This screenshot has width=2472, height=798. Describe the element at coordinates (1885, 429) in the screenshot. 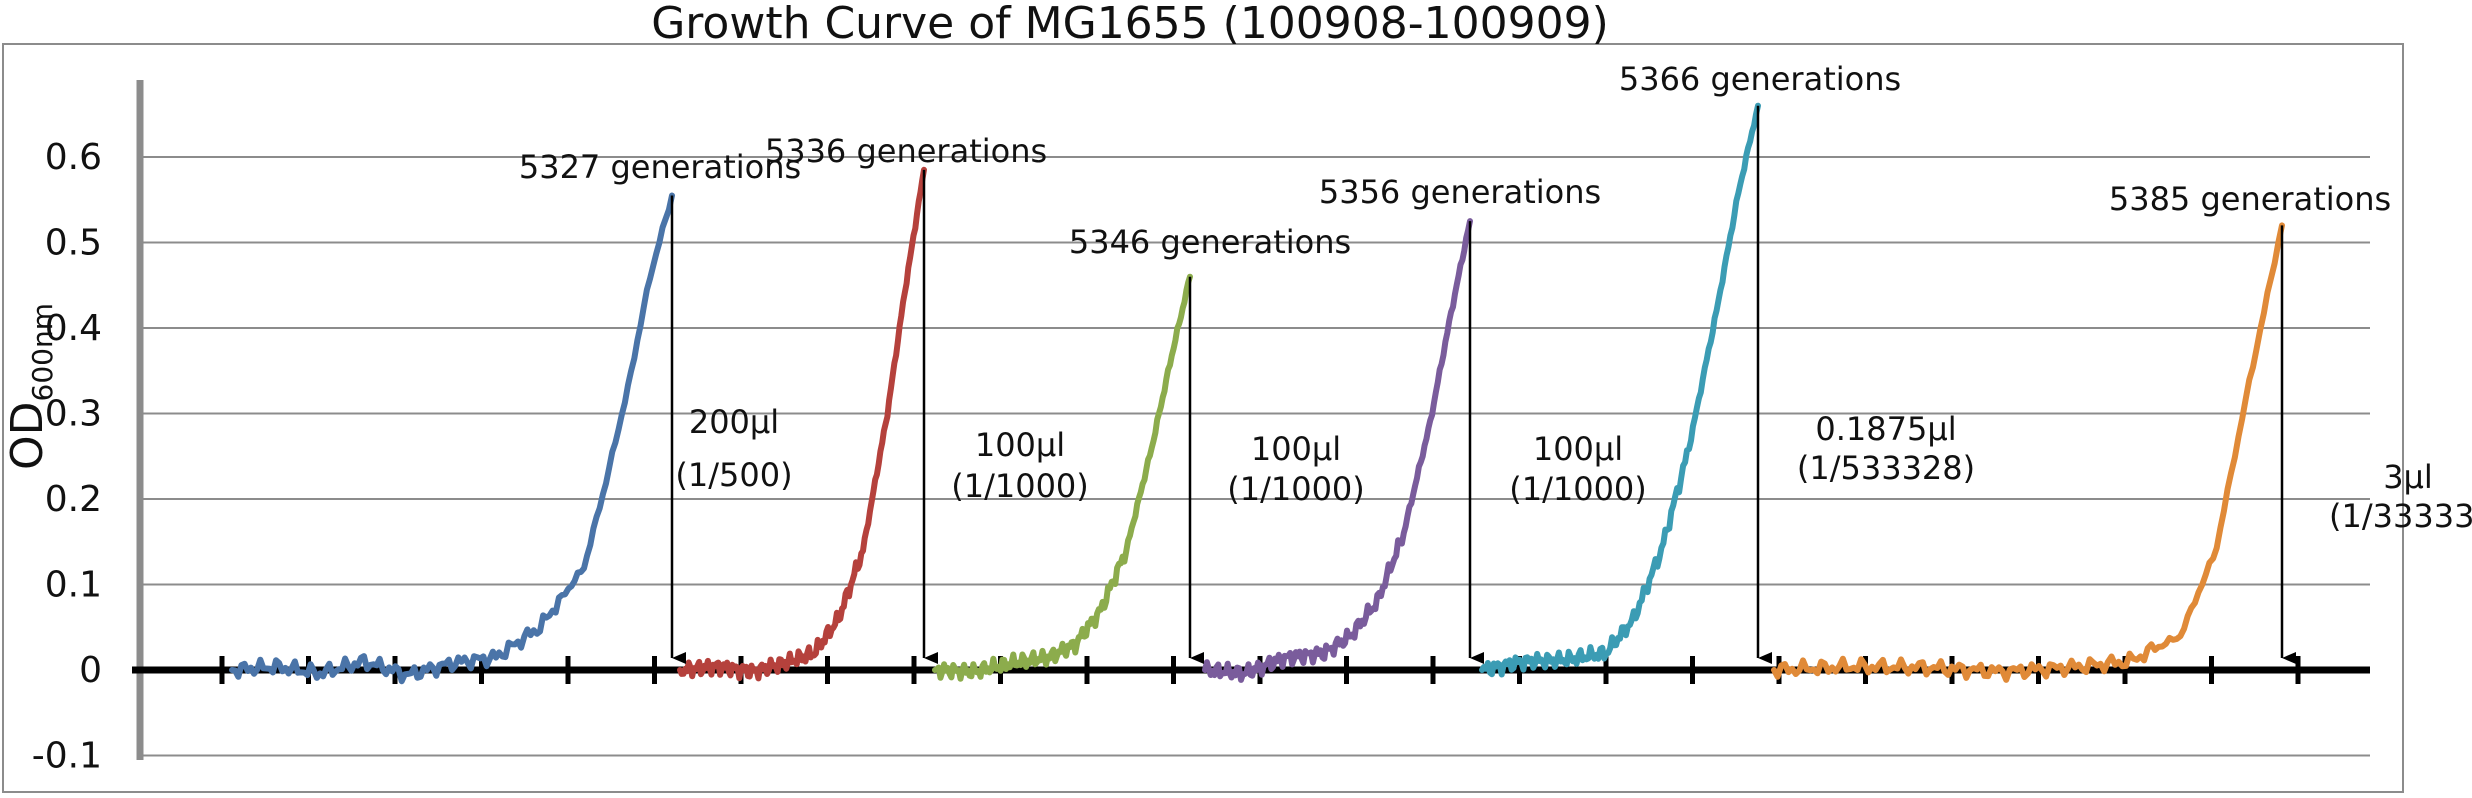

I see `dilution-volume-label: 0.1875μl` at that location.